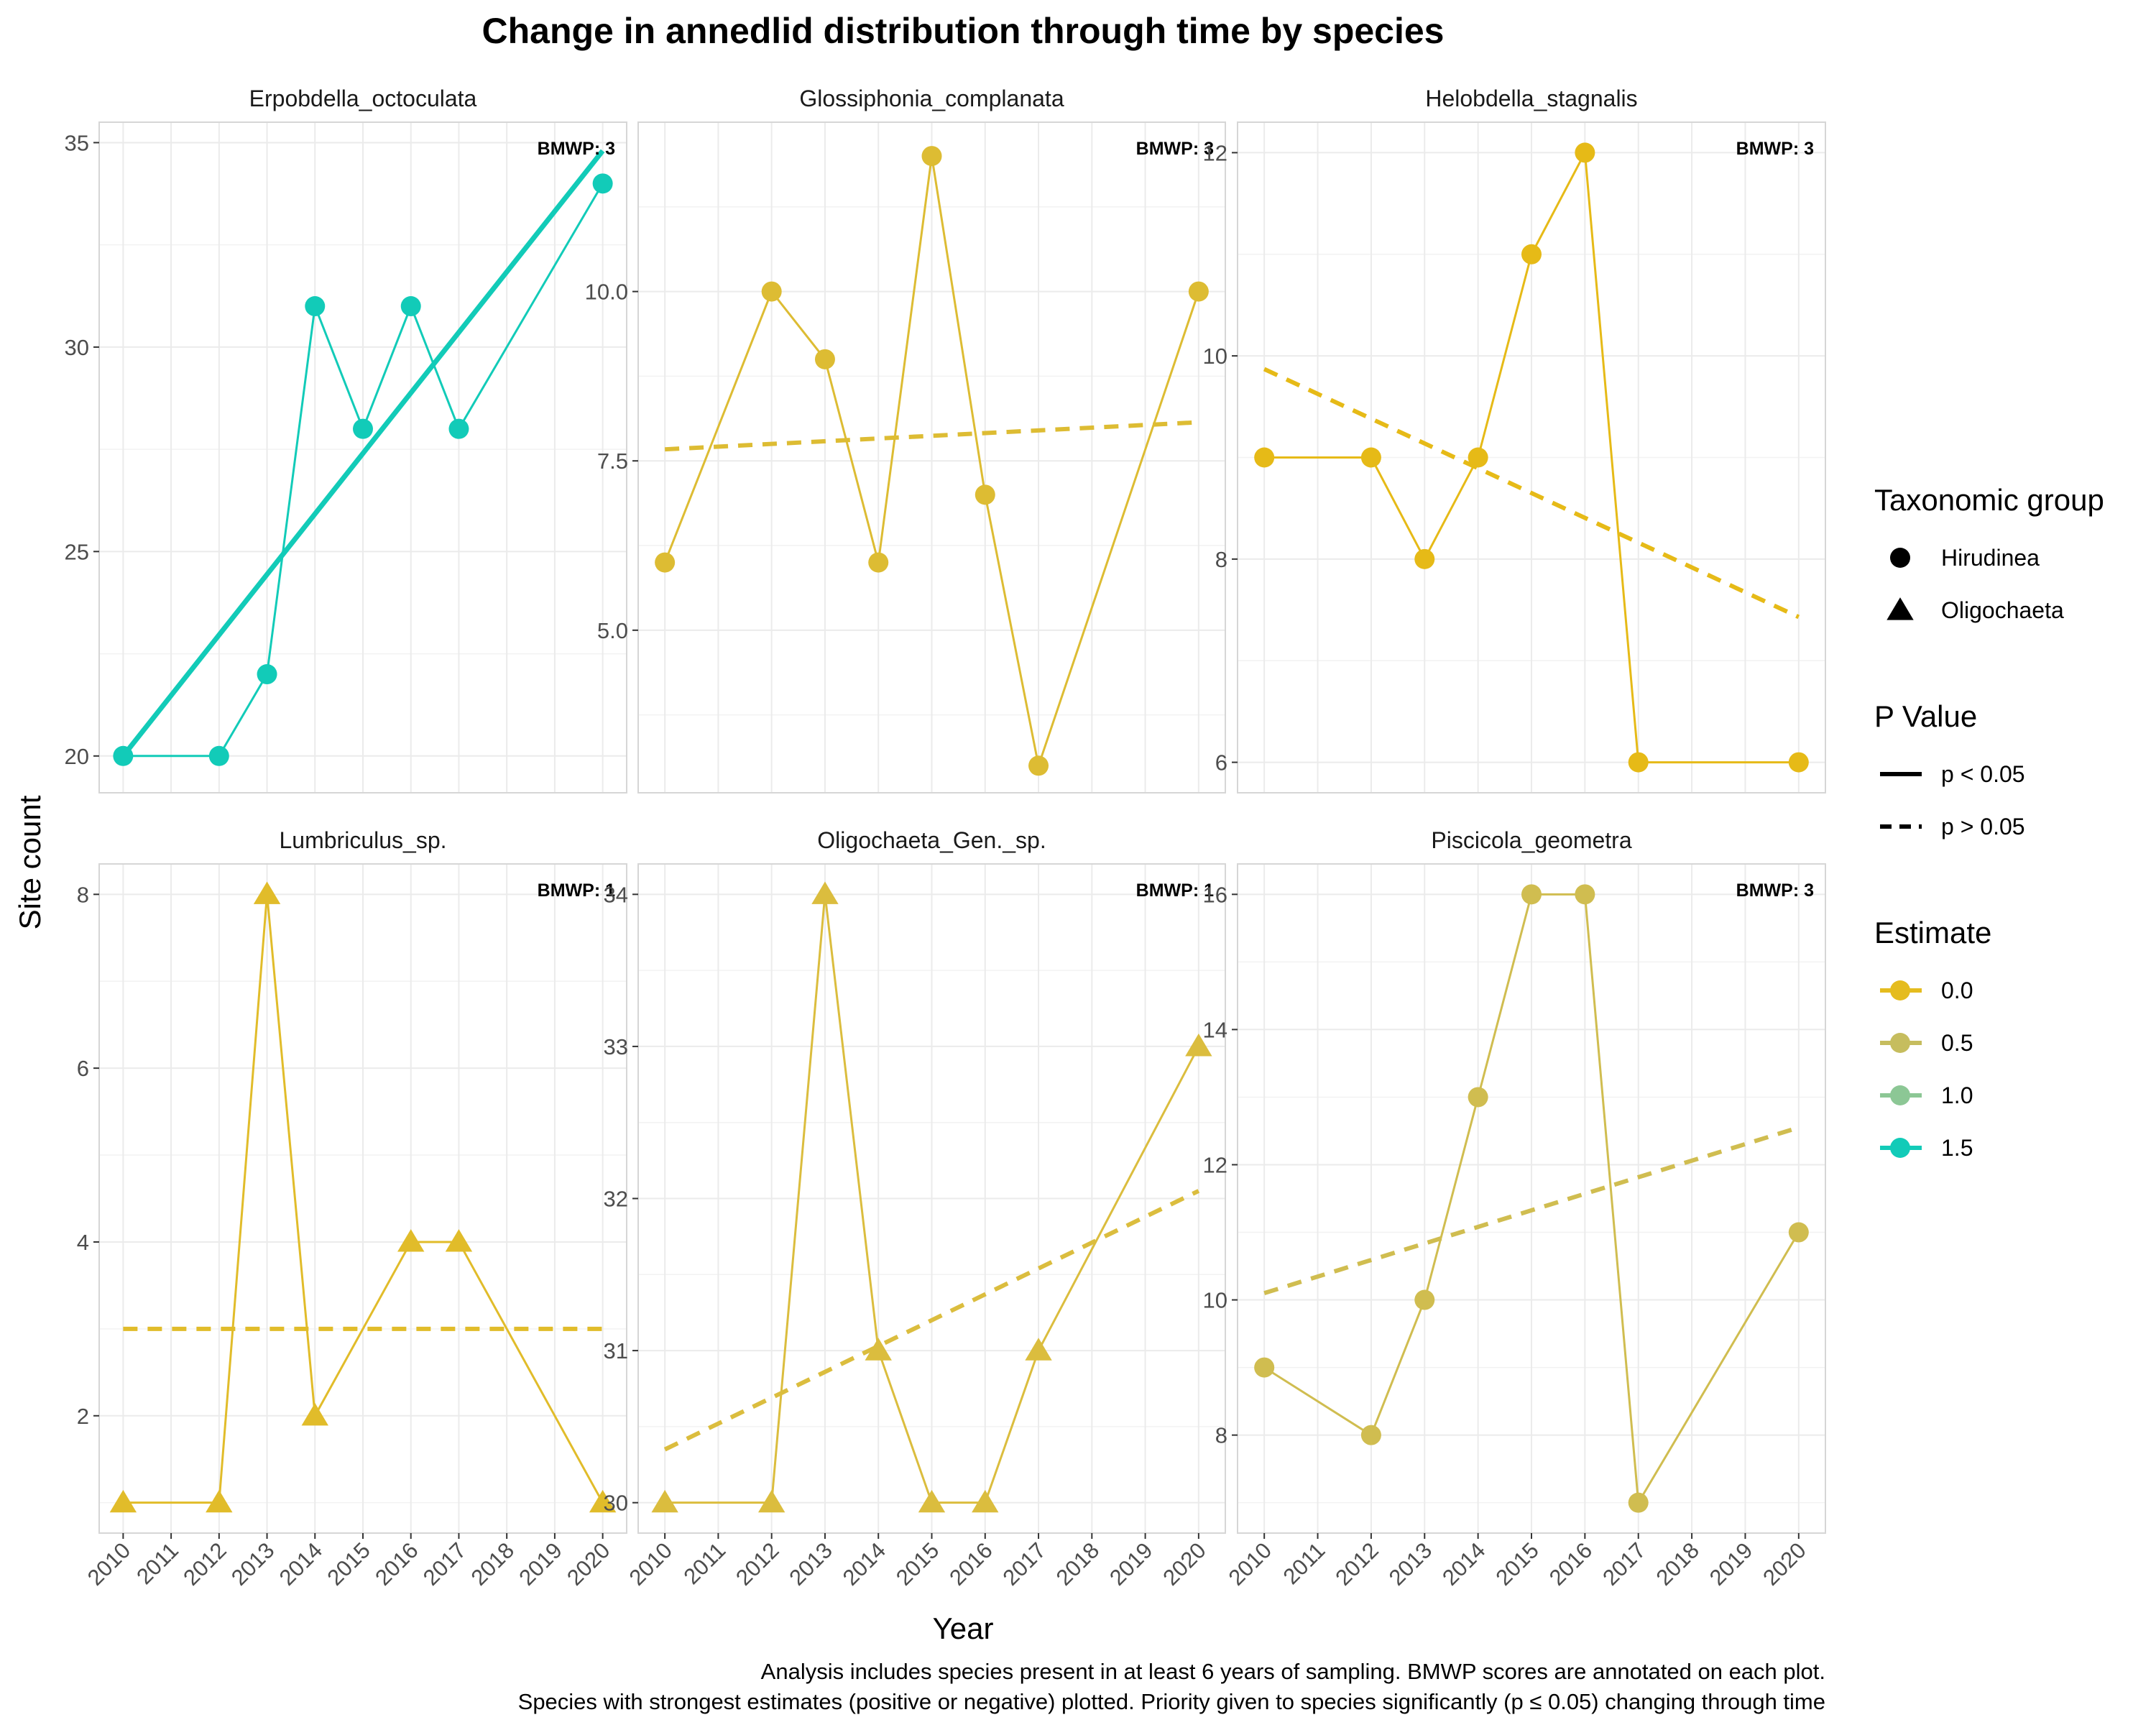 This screenshot has width=2156, height=1725. Describe the element at coordinates (1531, 840) in the screenshot. I see `strip-label: Piscicola_geometra` at that location.